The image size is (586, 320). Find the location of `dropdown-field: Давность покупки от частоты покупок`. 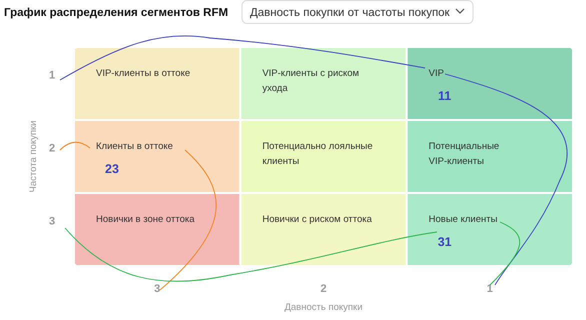

dropdown-field: Давность покупки от частоты покупок is located at coordinates (358, 12).